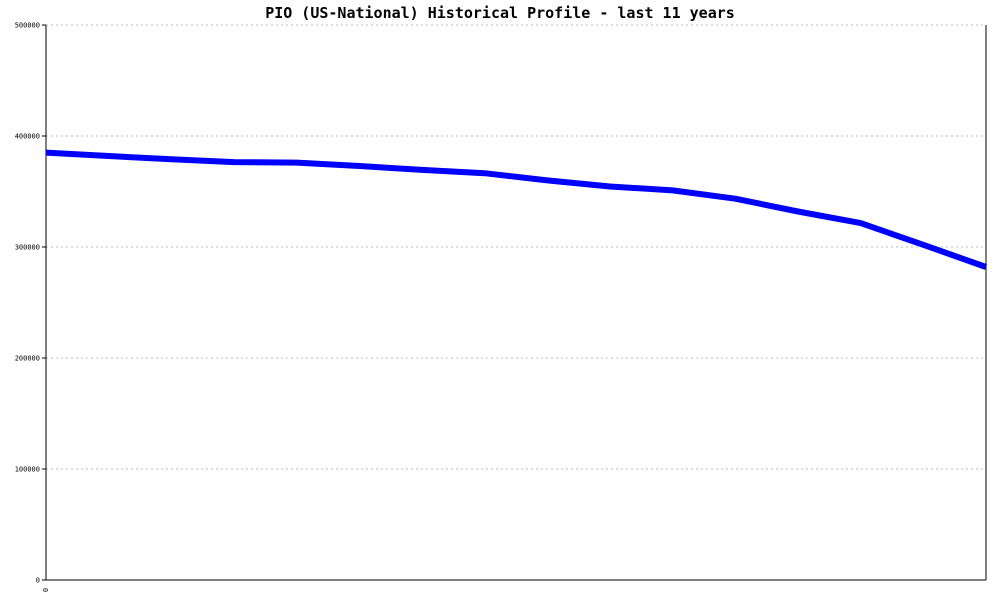 The image size is (1000, 600). What do you see at coordinates (27, 470) in the screenshot?
I see `y-tick-label: 100000` at bounding box center [27, 470].